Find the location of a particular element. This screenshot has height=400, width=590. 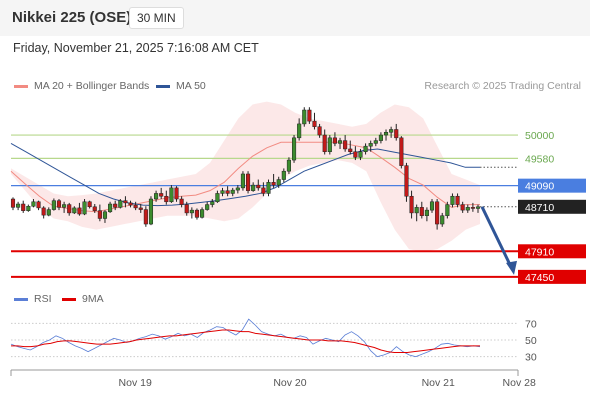

x-tick-label: Nov 20 is located at coordinates (289, 383).